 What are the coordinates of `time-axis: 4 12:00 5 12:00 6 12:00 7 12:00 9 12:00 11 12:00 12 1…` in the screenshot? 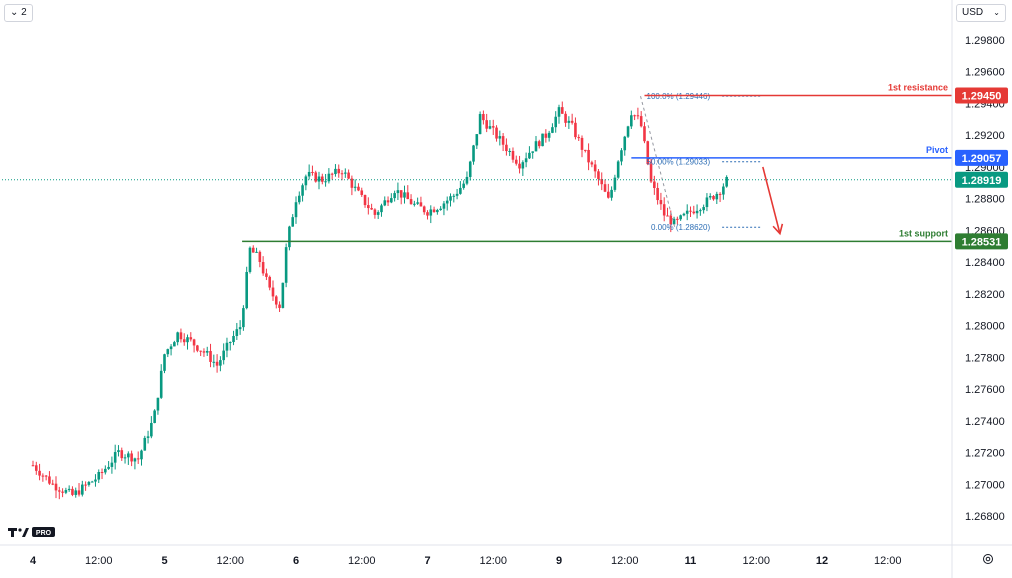 It's located at (506, 555).